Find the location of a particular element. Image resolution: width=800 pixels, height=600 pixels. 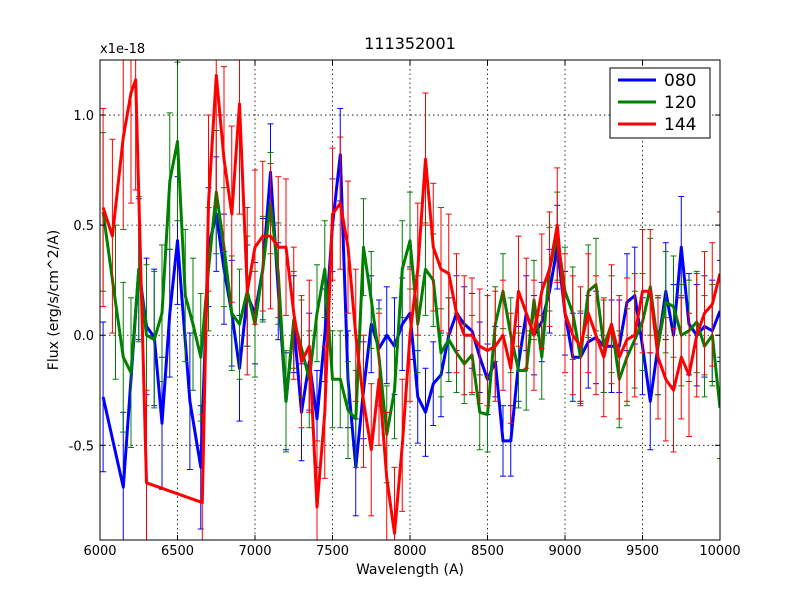

legend: 080 120 144 is located at coordinates (660, 103).